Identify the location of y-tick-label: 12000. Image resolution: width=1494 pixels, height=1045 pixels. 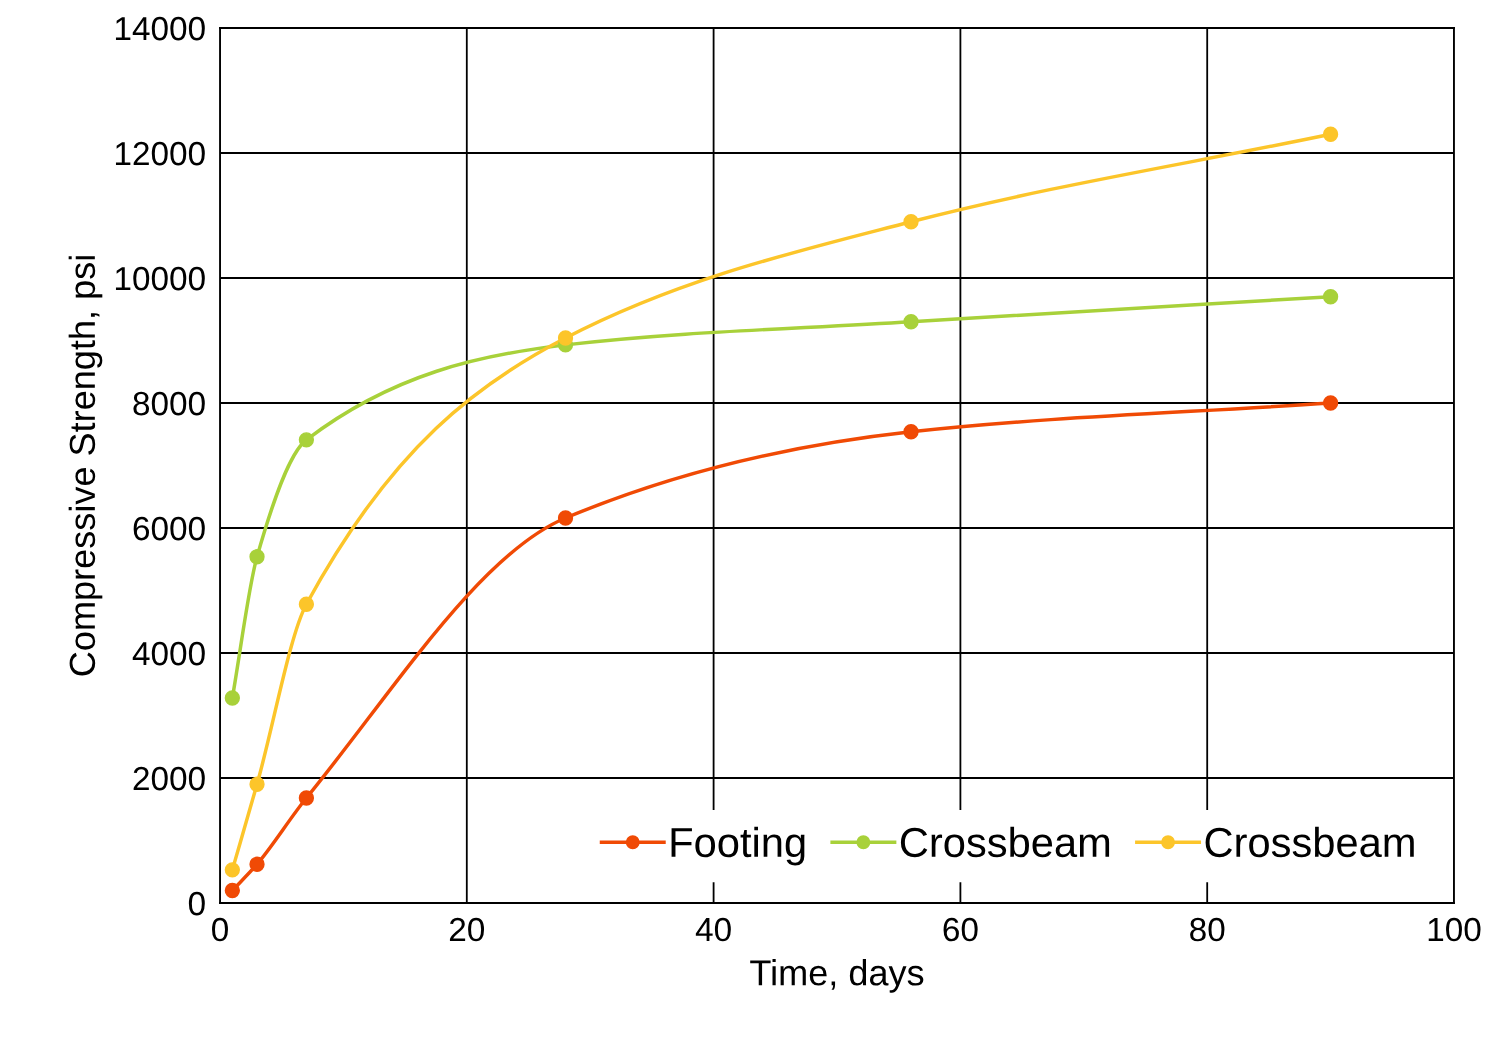
(160, 153).